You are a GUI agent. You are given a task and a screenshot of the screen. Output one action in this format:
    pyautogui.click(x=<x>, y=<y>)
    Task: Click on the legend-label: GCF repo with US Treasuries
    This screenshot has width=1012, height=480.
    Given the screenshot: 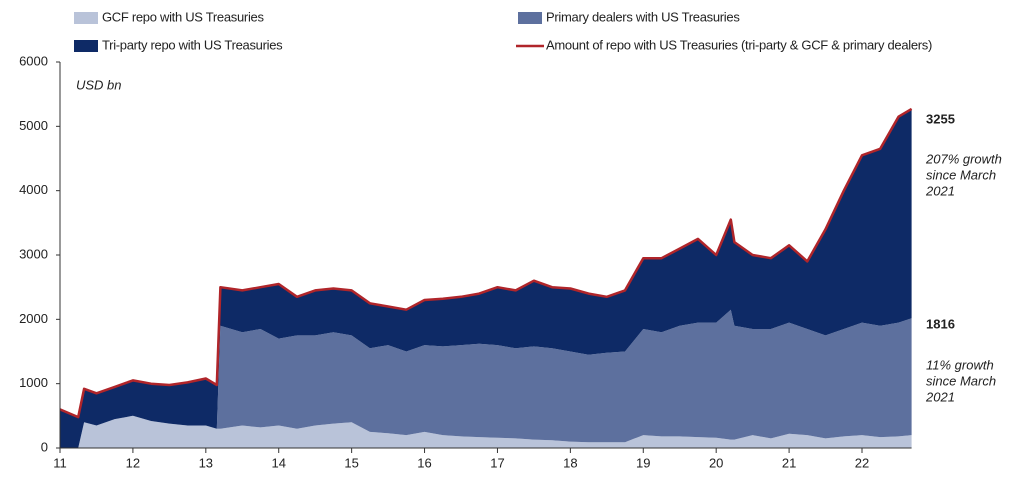 What is the action you would take?
    pyautogui.click(x=183, y=16)
    